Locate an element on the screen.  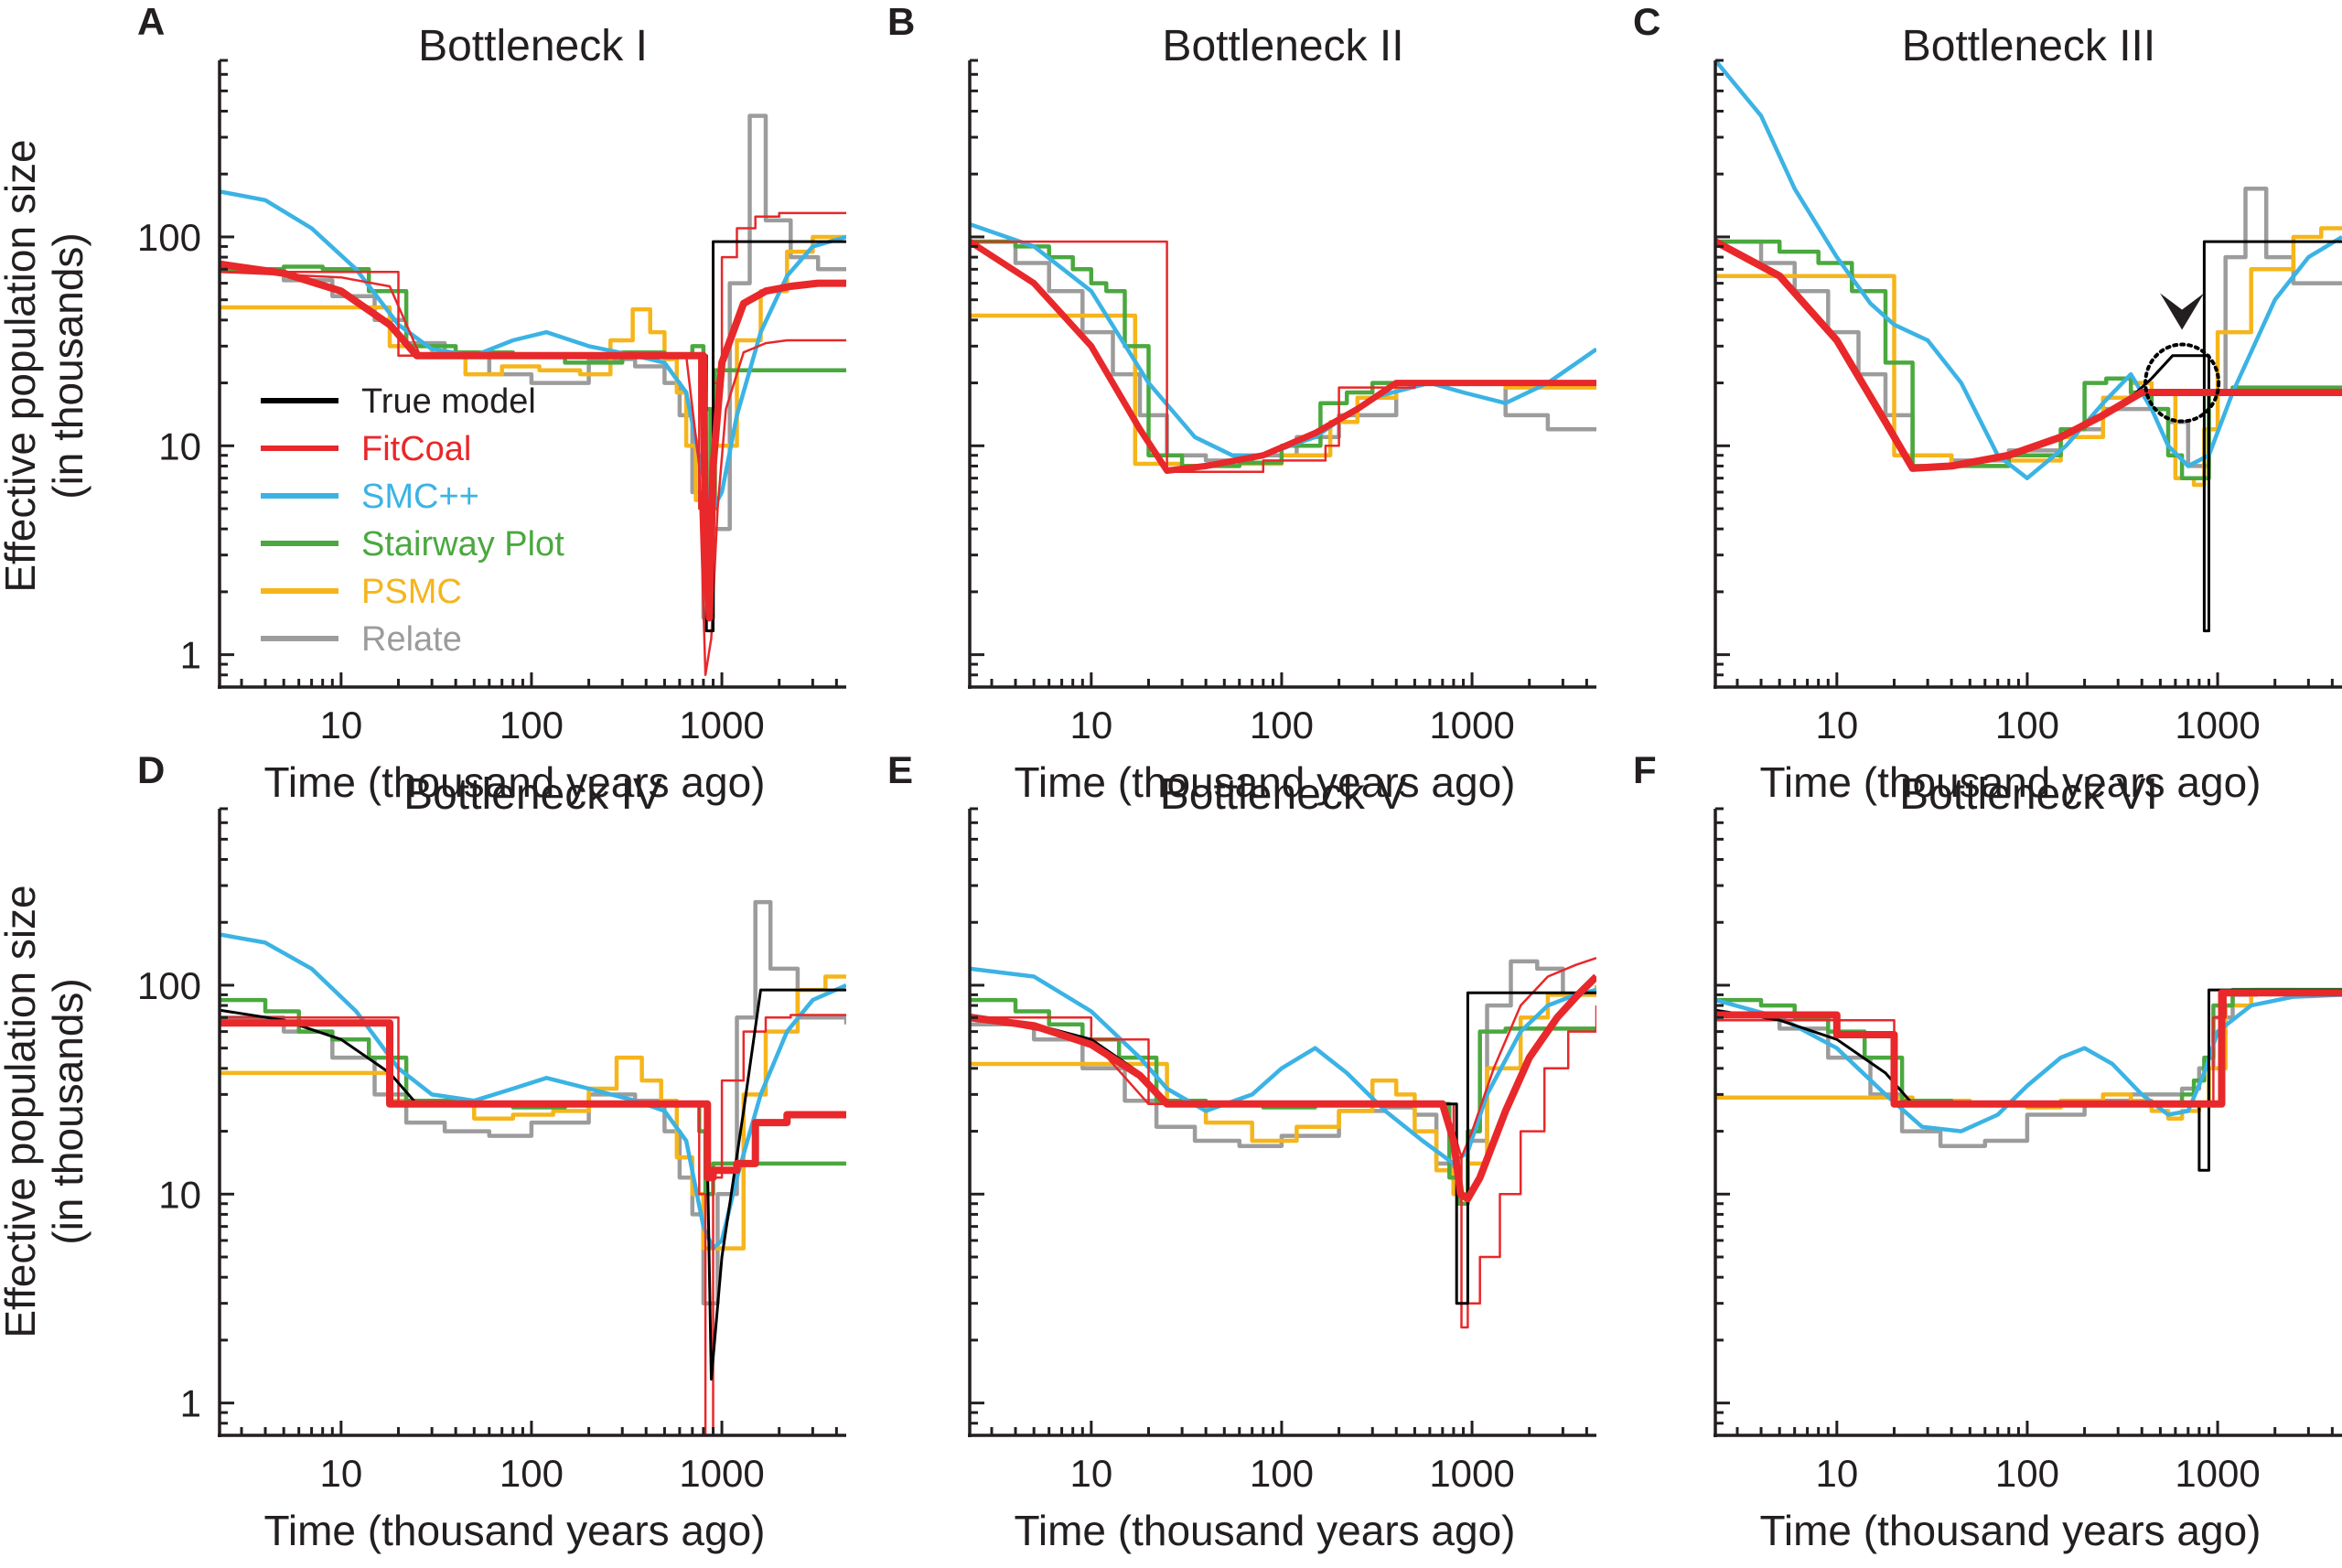
legend-item: Relate is located at coordinates (361, 639).